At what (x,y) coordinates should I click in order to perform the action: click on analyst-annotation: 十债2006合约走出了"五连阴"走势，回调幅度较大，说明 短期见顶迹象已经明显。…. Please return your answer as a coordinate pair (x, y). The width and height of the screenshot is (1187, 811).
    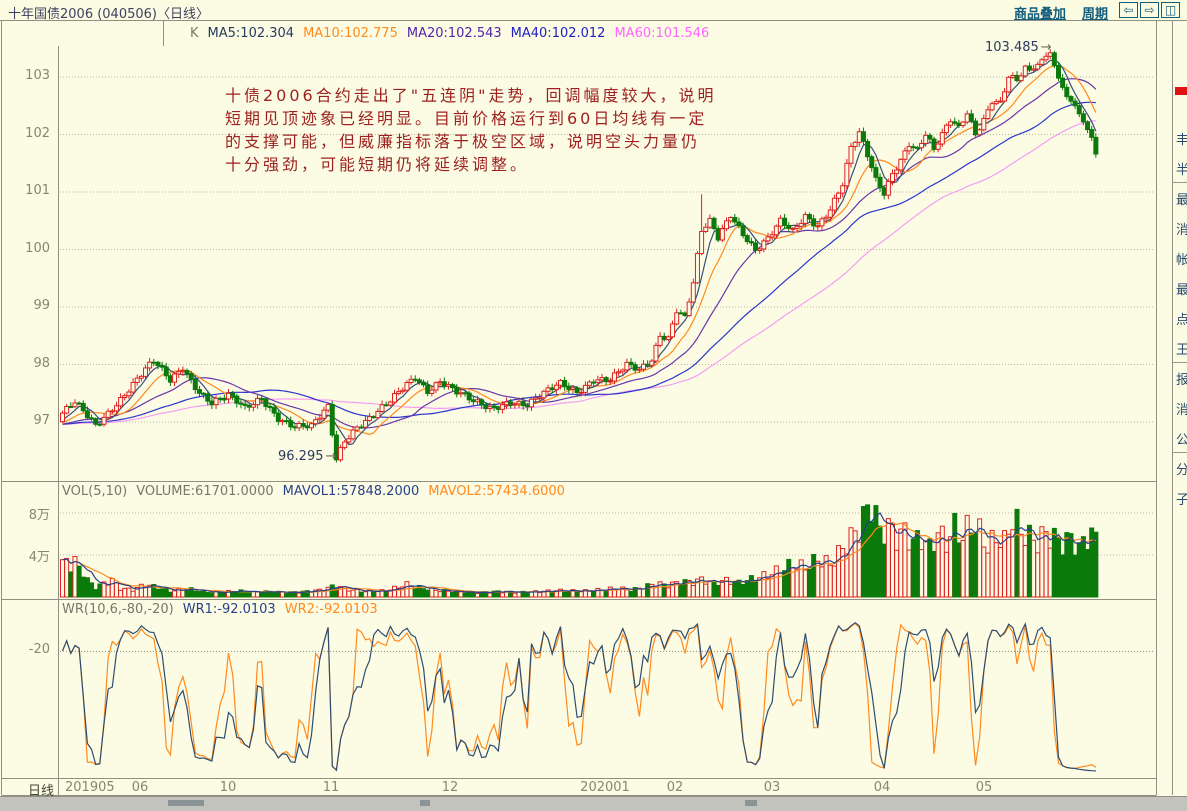
    Looking at the image, I should click on (470, 130).